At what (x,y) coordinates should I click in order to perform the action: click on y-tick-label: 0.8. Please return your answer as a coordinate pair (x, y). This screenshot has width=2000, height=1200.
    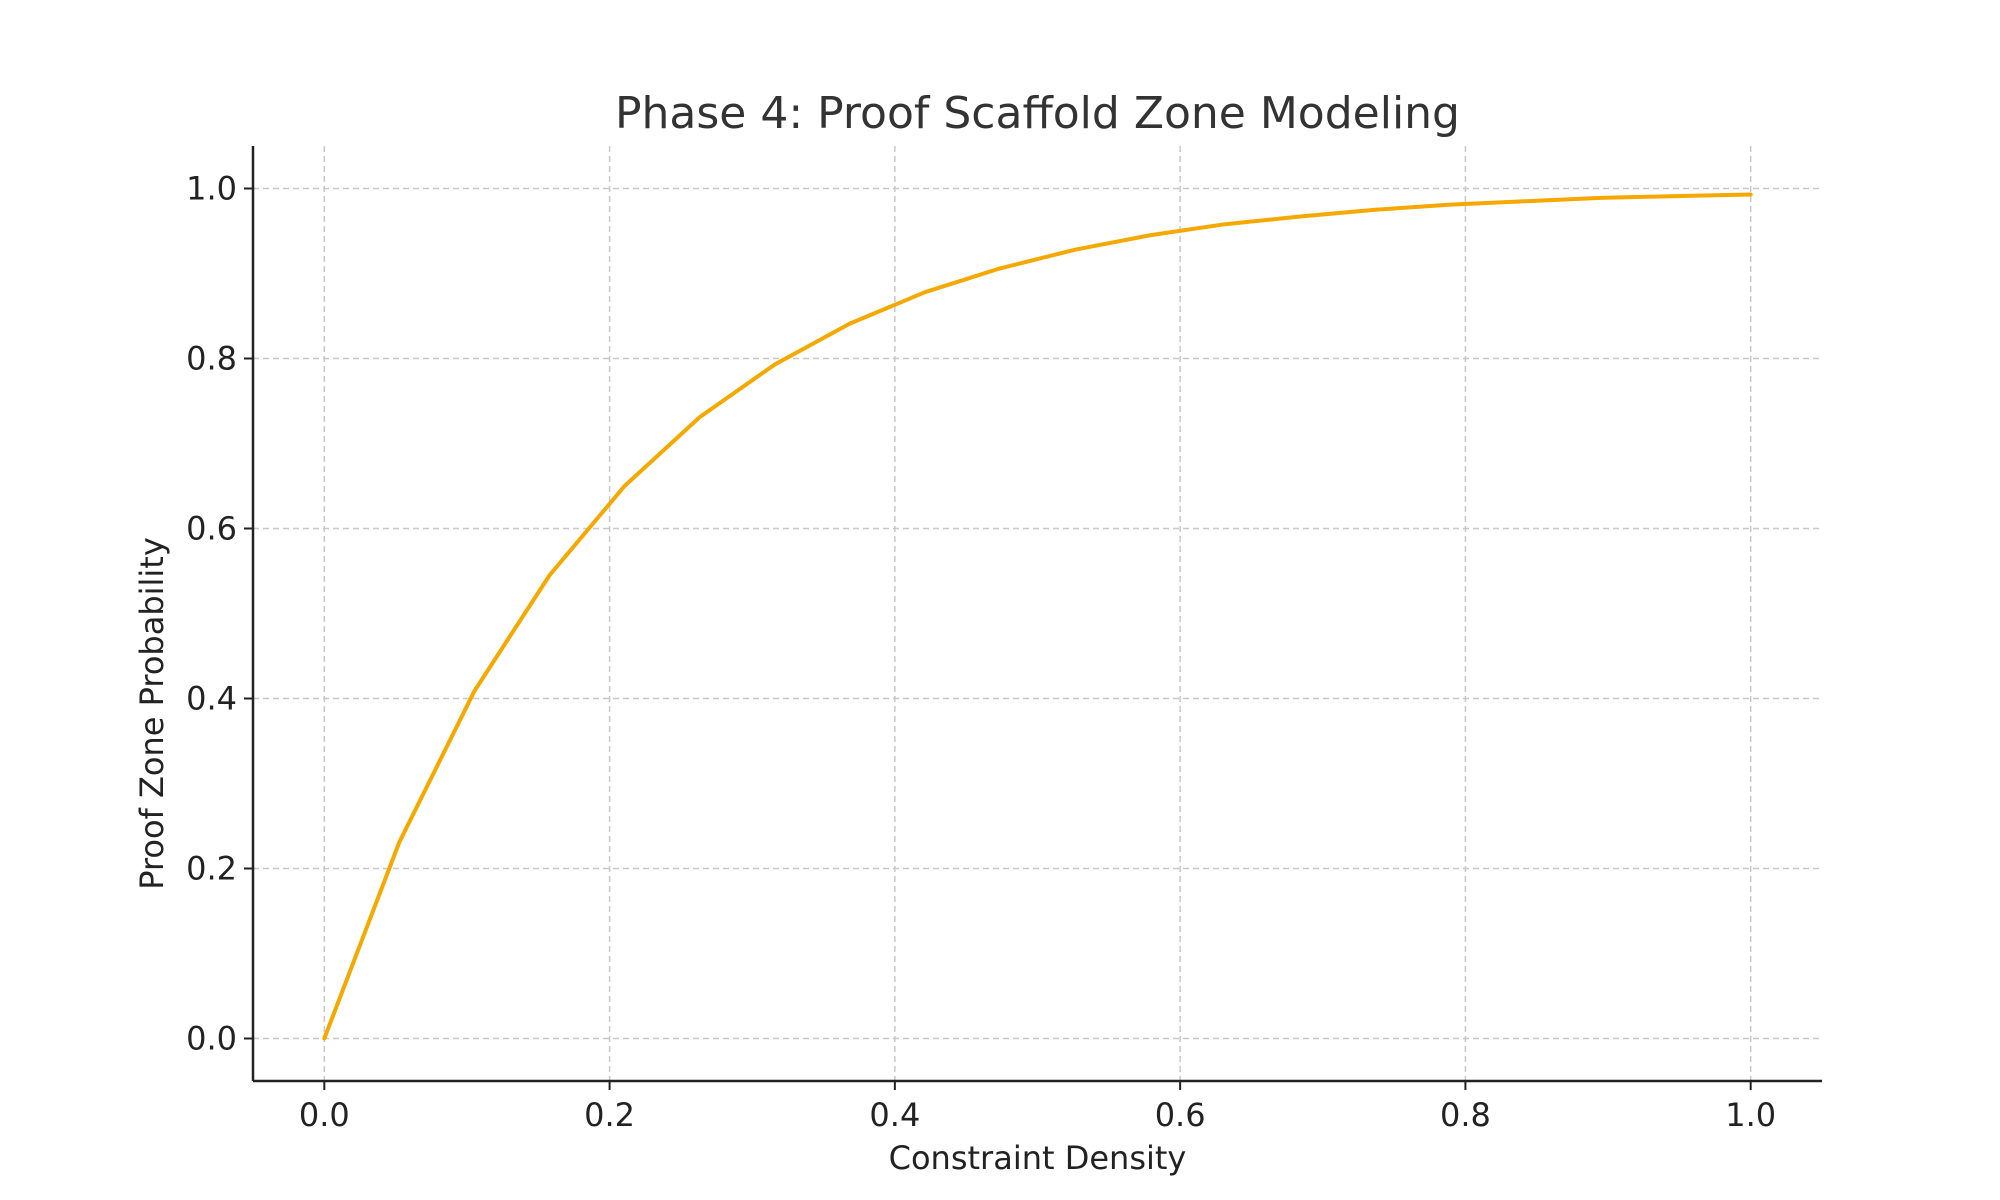
    Looking at the image, I should click on (211, 359).